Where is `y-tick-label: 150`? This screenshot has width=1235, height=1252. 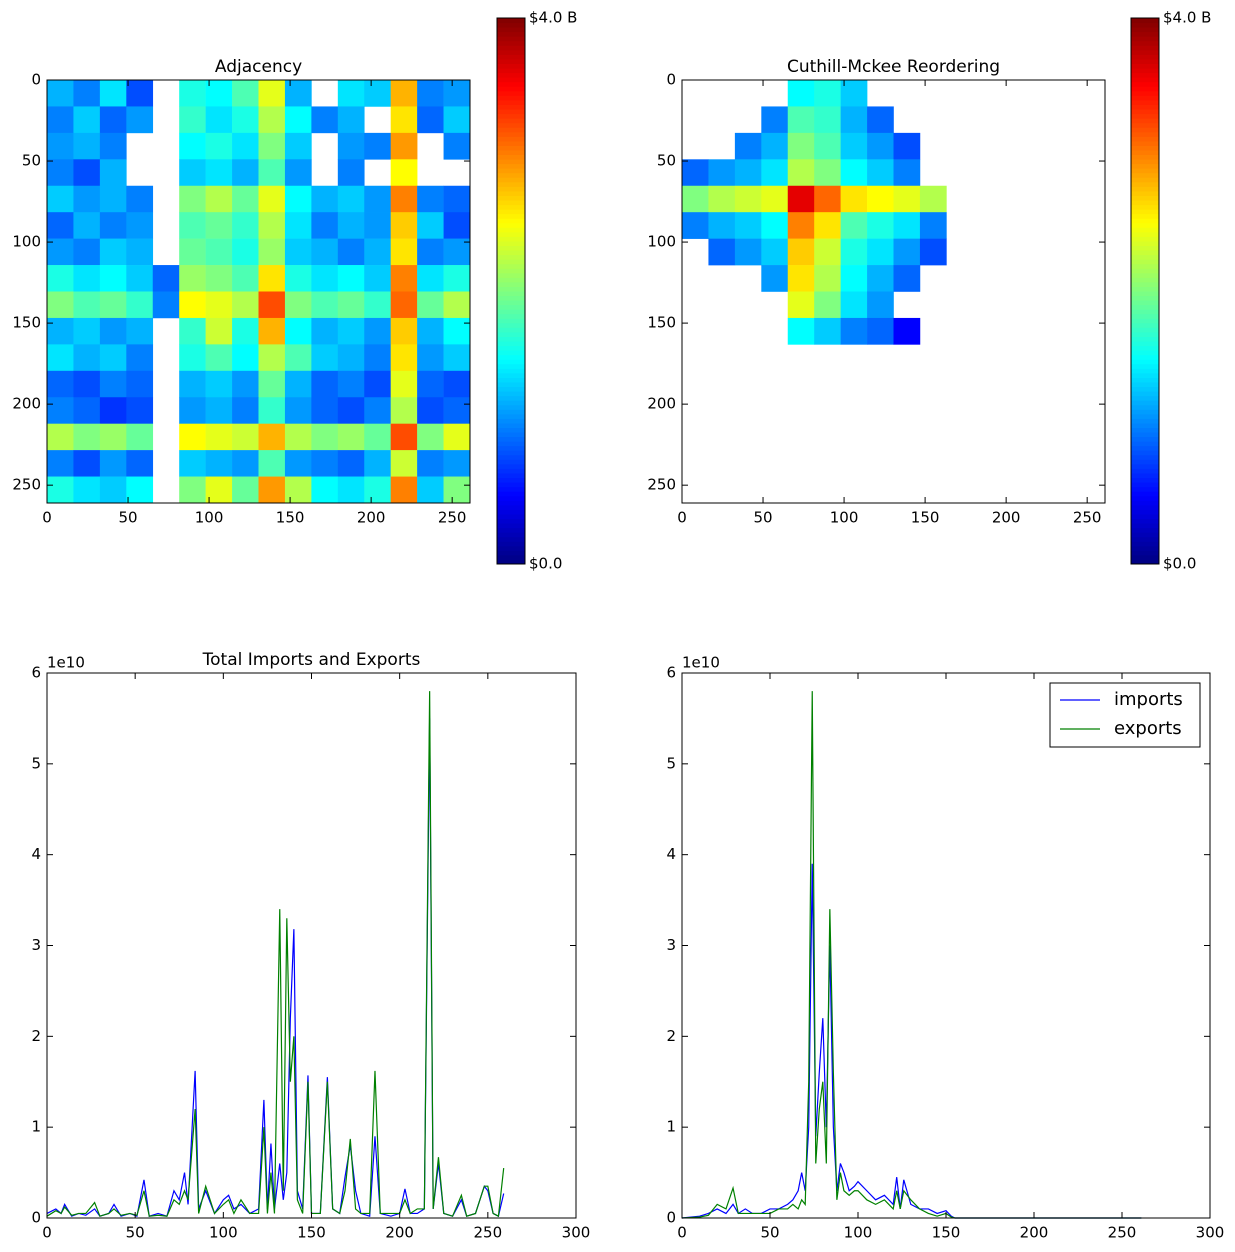
y-tick-label: 150 is located at coordinates (26, 323).